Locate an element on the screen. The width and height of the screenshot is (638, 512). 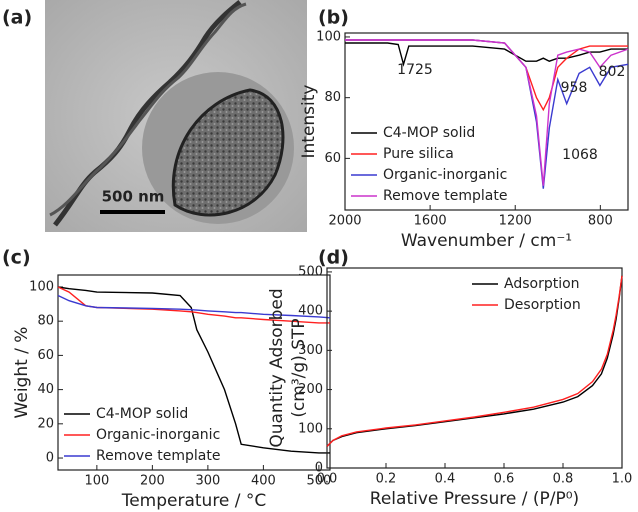
x-tick-label: 0.0 is located at coordinates (327, 479).